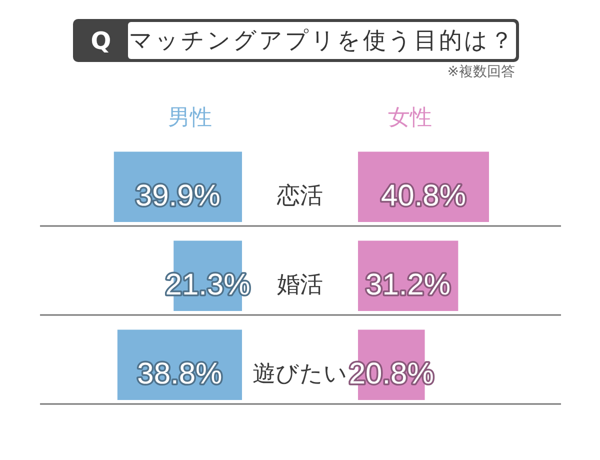  I want to click on data-label: 31.2%, so click(408, 285).